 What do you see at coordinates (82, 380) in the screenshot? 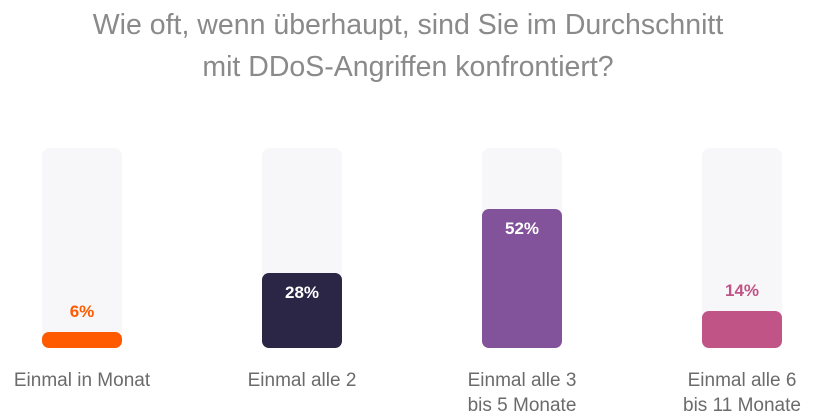
I see `category-label: Einmal in Monat` at bounding box center [82, 380].